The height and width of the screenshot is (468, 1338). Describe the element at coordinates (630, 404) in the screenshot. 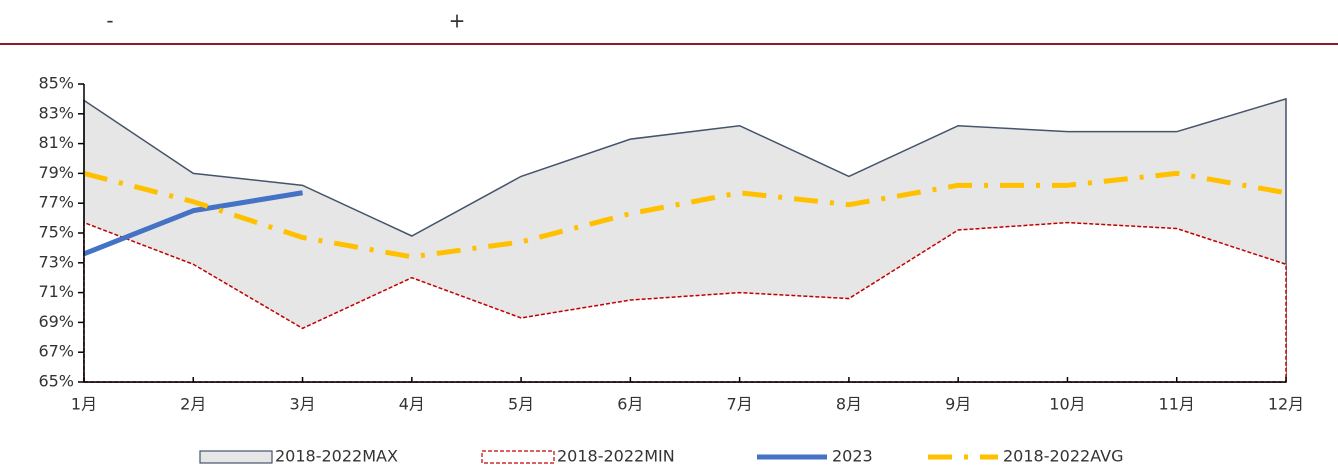

I see `x-tick-label: 6月` at that location.